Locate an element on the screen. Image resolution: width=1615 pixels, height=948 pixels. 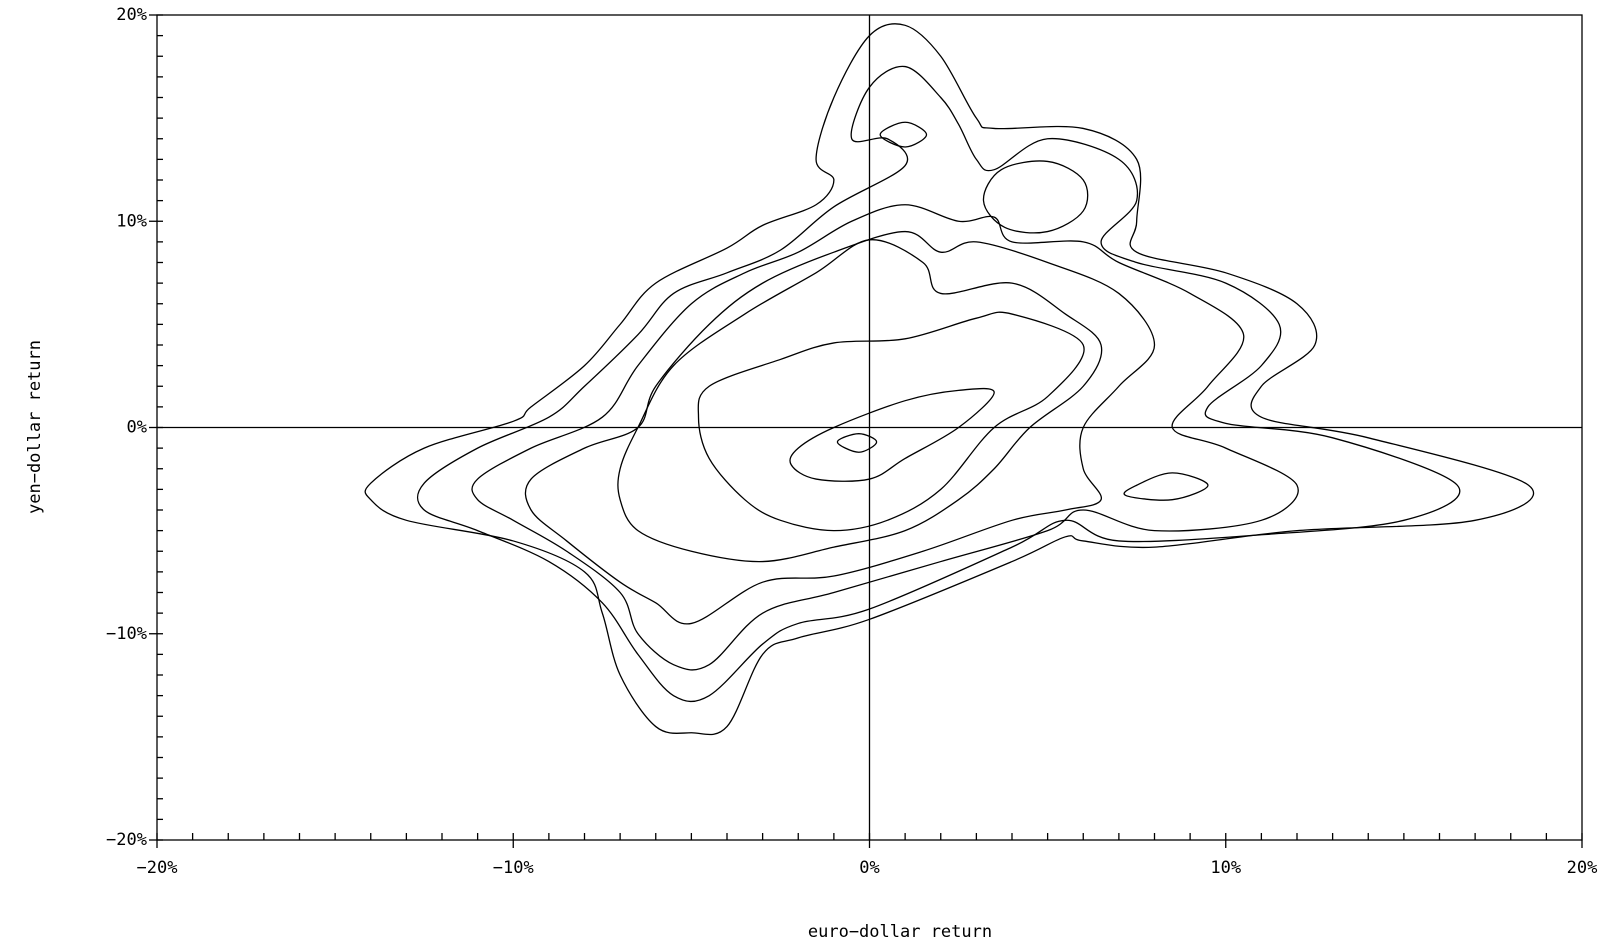
x-tick-label: −20% is located at coordinates (157, 868).